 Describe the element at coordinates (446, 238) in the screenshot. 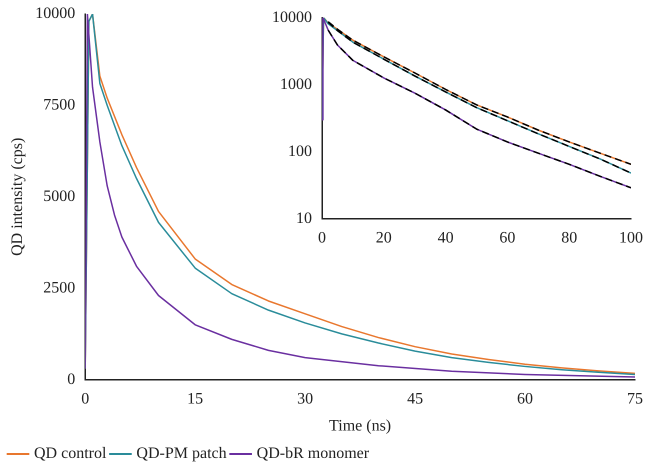

I see `x-tick-label: 40` at that location.